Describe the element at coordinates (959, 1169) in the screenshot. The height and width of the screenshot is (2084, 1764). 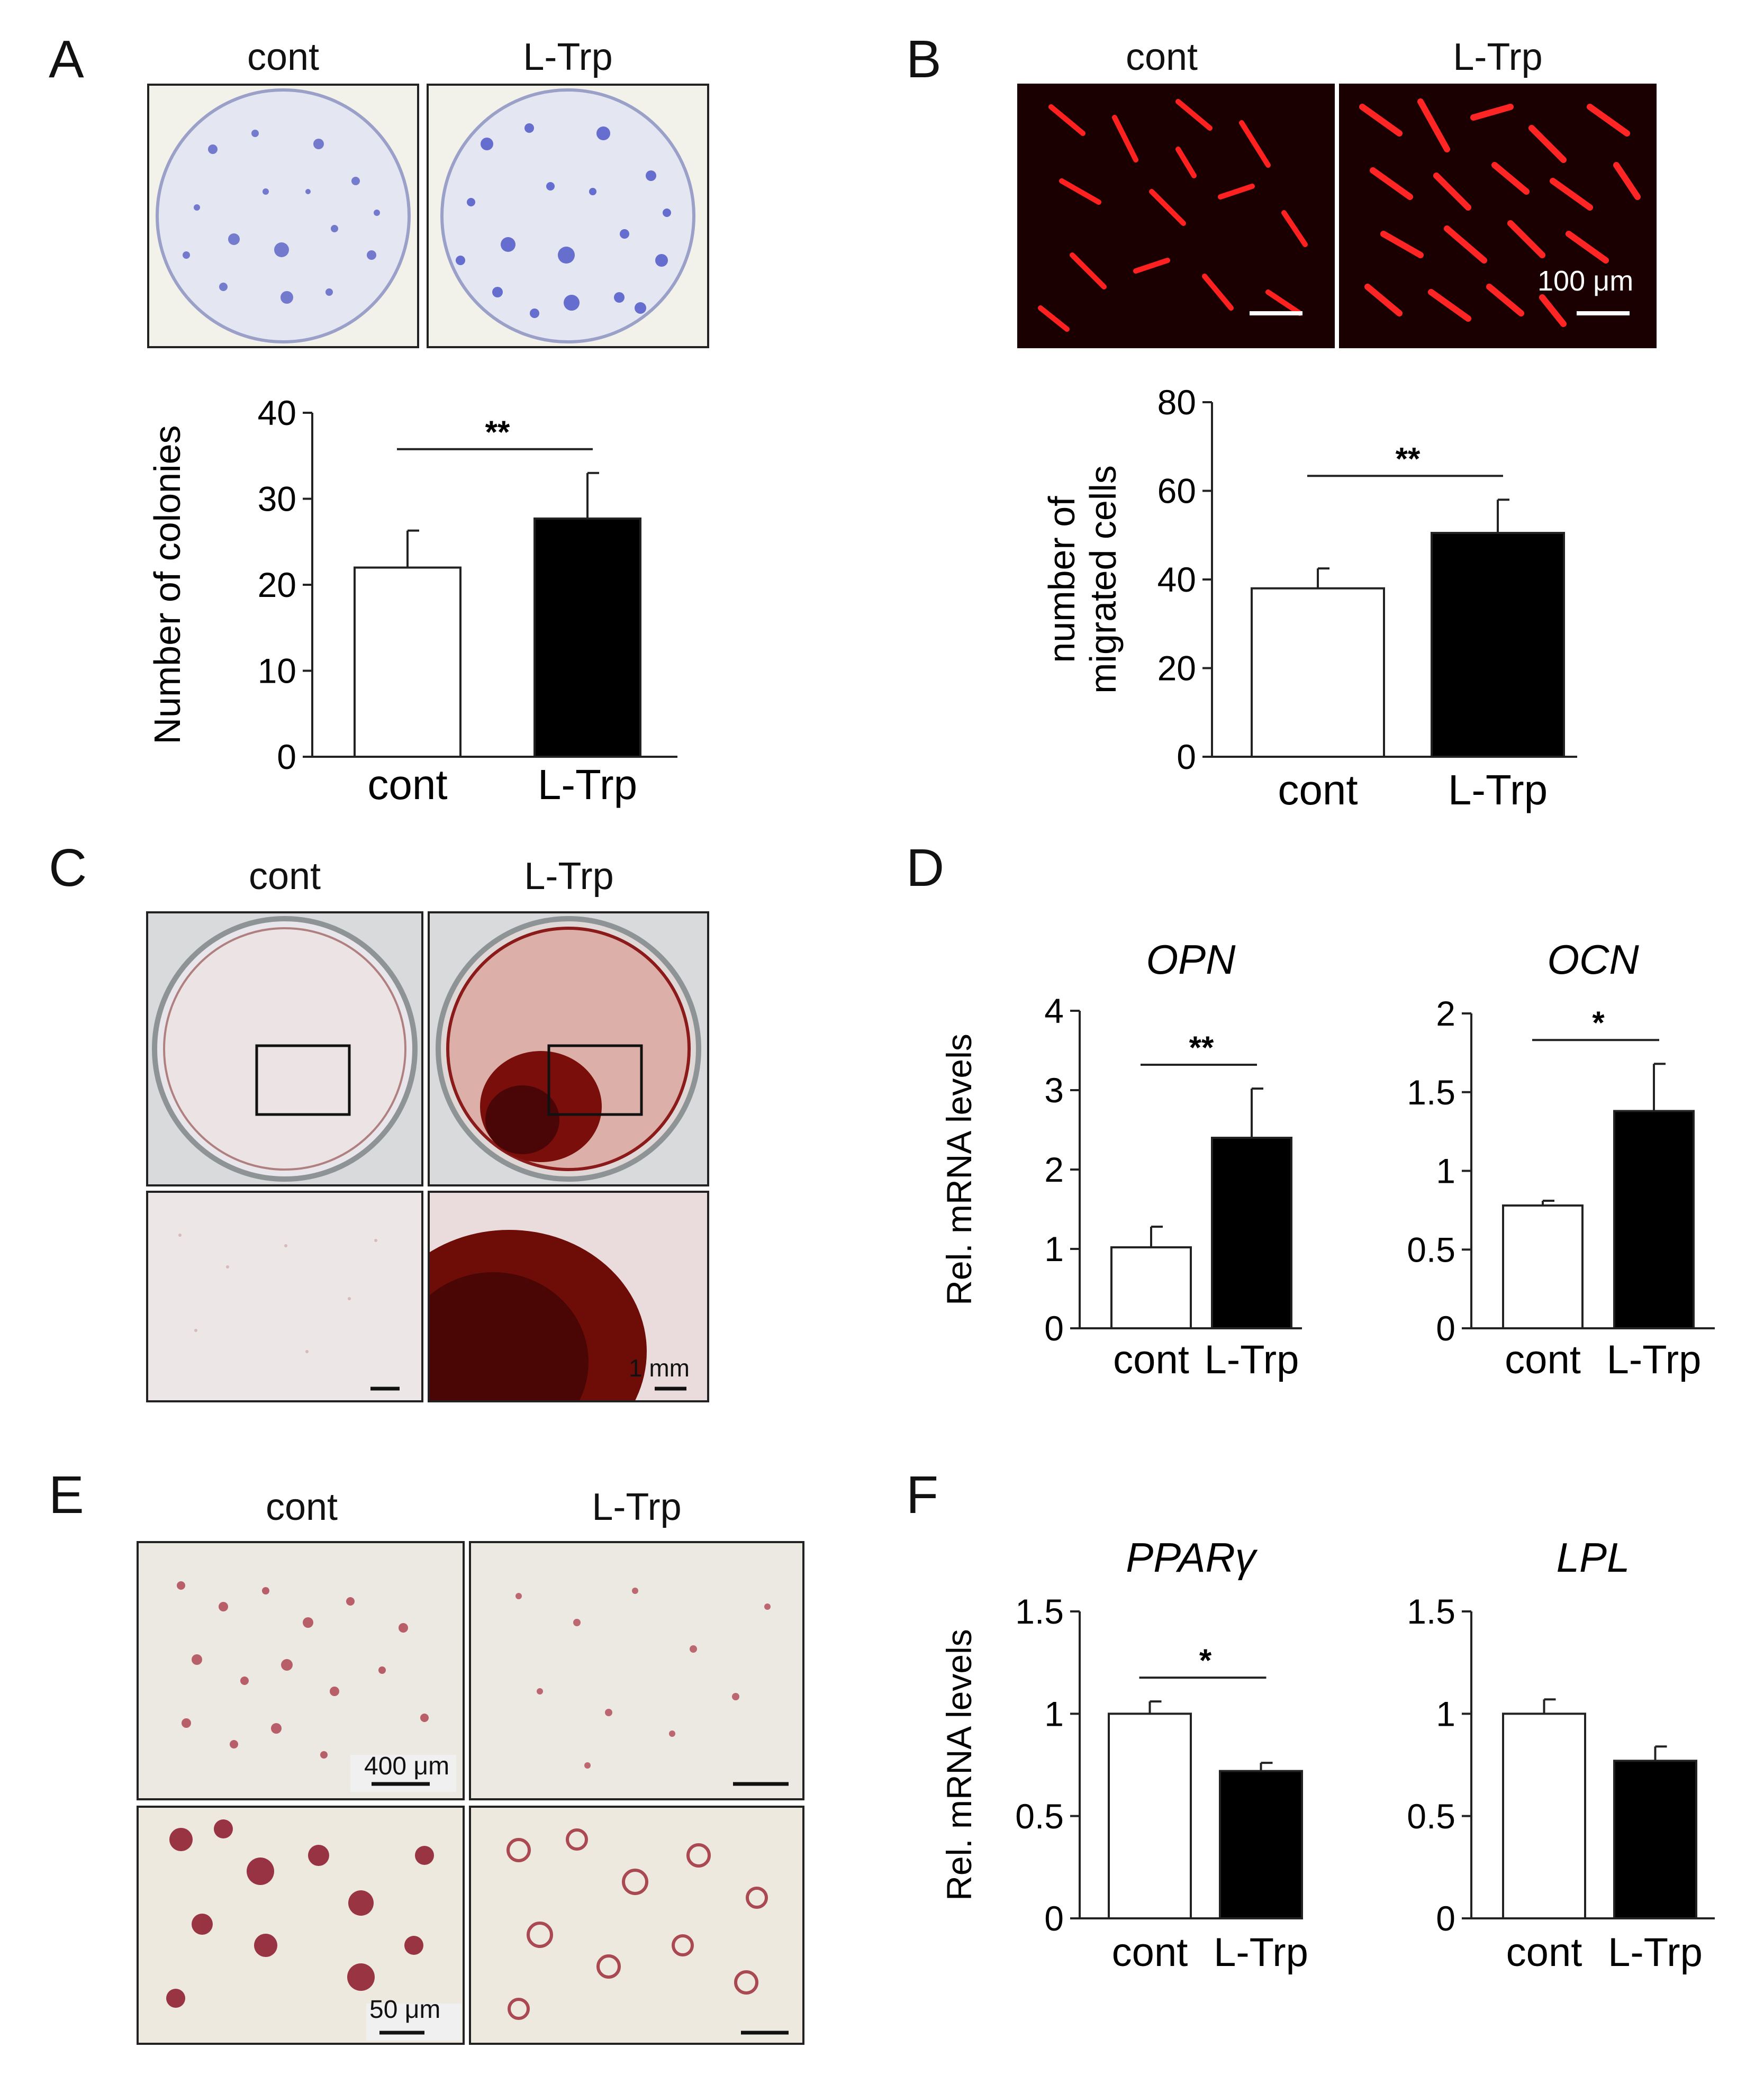
I see `d1-y-label: Rel. mRNA levels` at that location.